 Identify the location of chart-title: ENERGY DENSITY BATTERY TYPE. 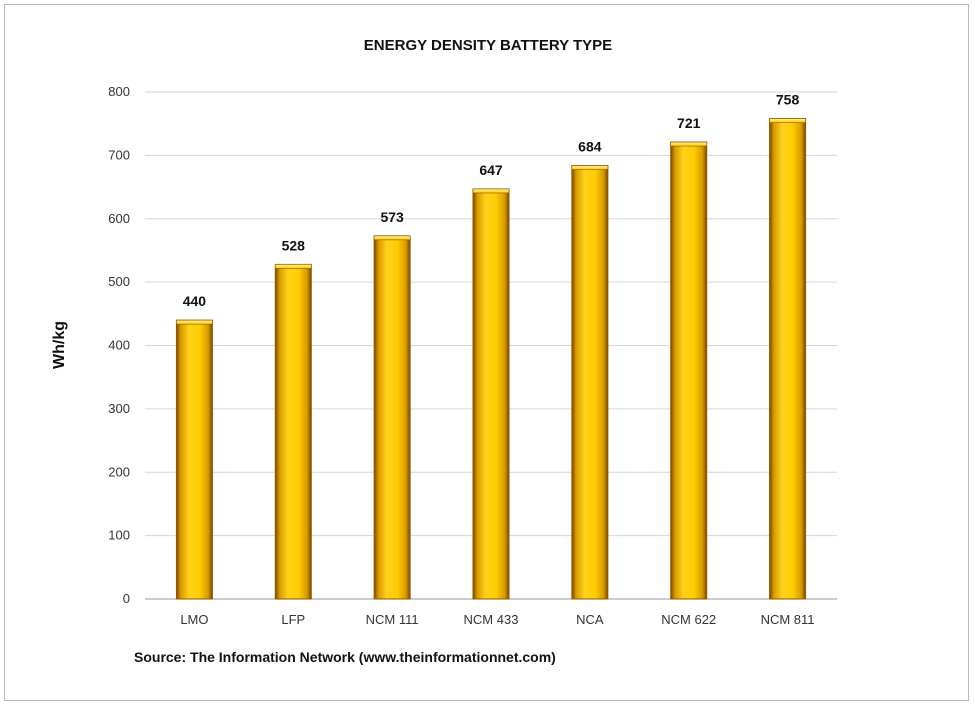
(488, 45).